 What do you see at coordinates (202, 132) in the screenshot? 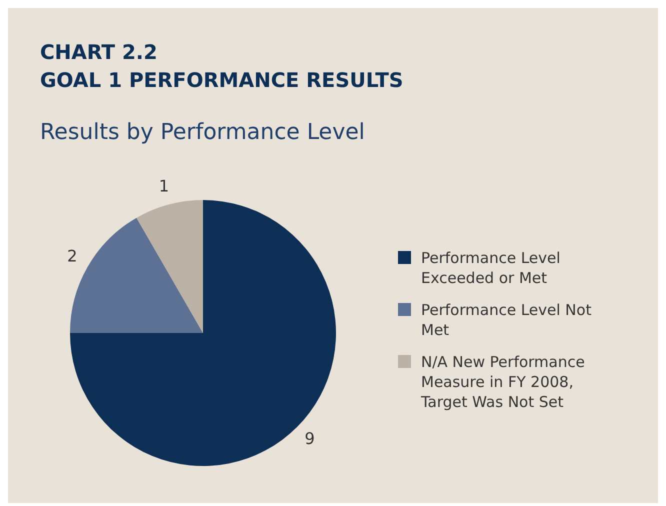
I see `chart-subtitle: Results by Performance Level` at bounding box center [202, 132].